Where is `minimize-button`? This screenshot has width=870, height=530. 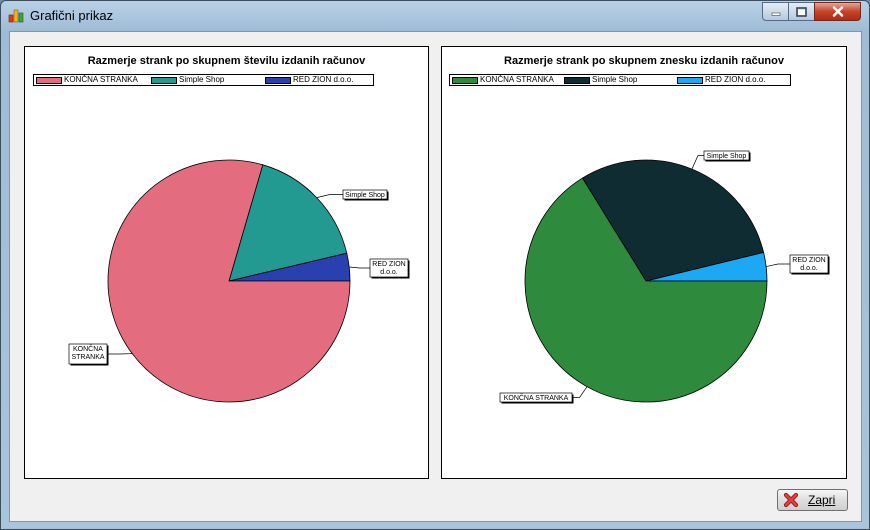 minimize-button is located at coordinates (775, 11).